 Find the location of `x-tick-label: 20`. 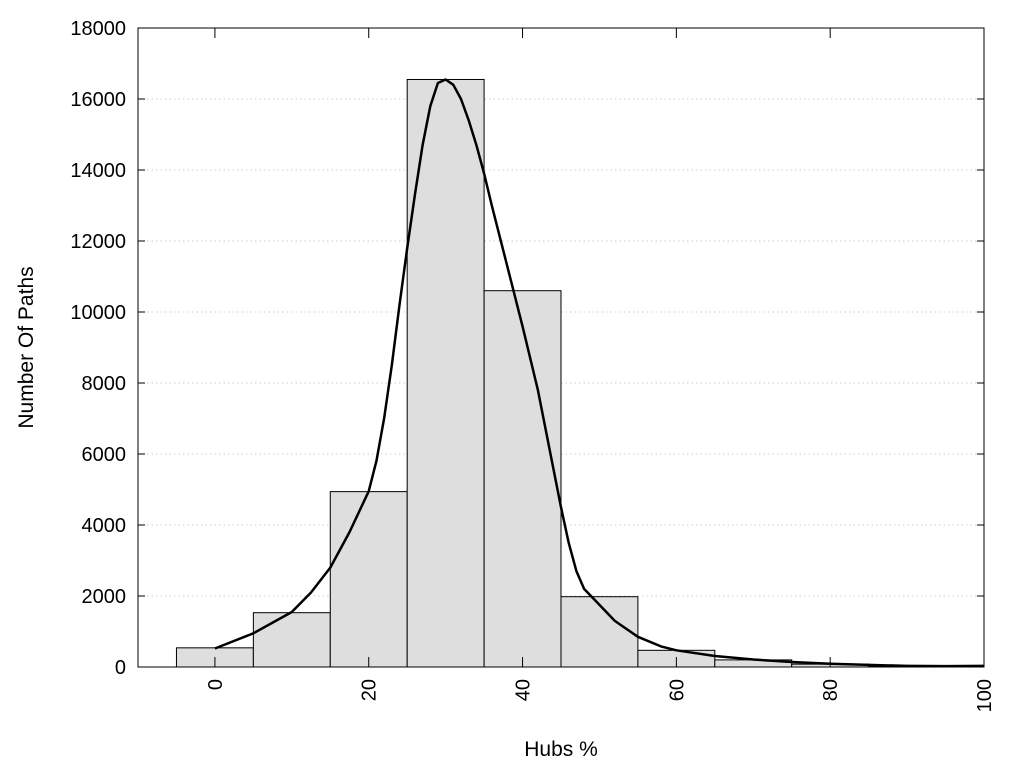

x-tick-label: 20 is located at coordinates (370, 690).